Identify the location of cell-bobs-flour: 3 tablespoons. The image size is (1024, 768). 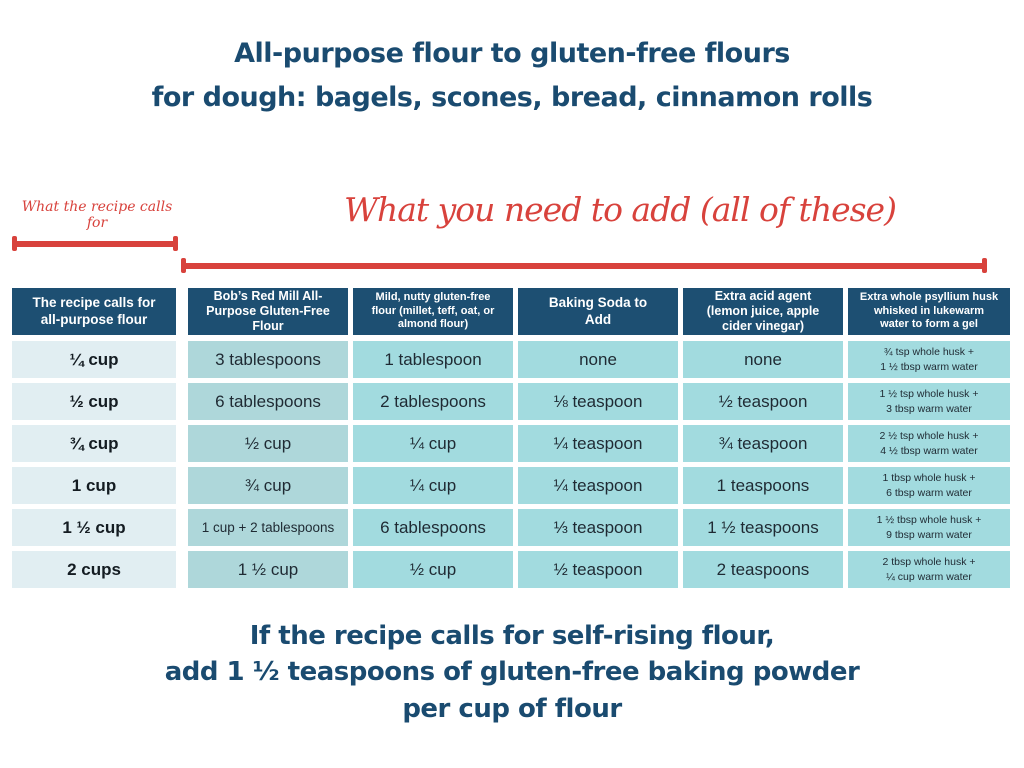
(268, 359).